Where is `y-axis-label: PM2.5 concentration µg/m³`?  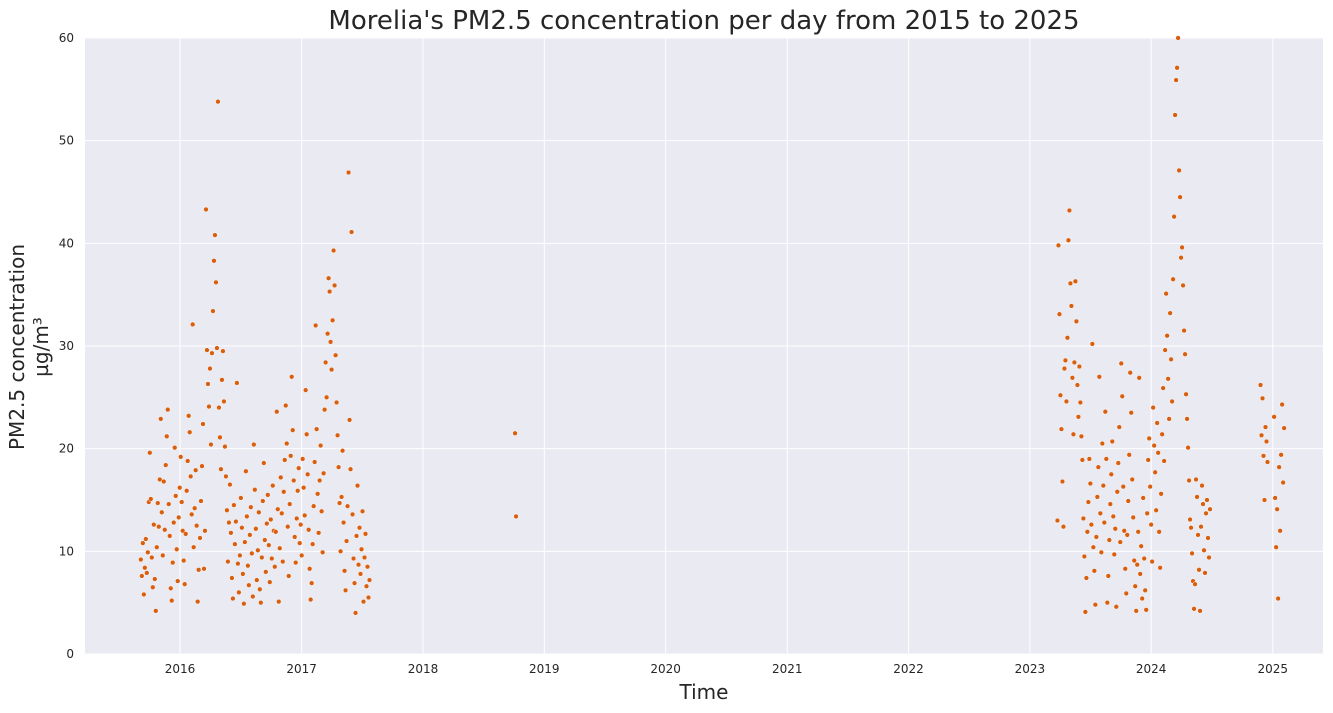 y-axis-label: PM2.5 concentration µg/m³ is located at coordinates (29, 347).